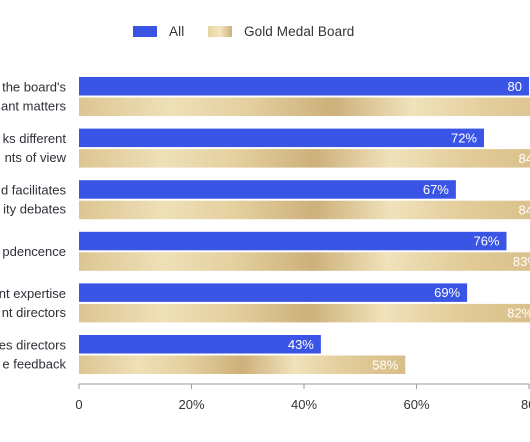 The image size is (530, 442). I want to click on x-tick-label: 0, so click(78, 404).